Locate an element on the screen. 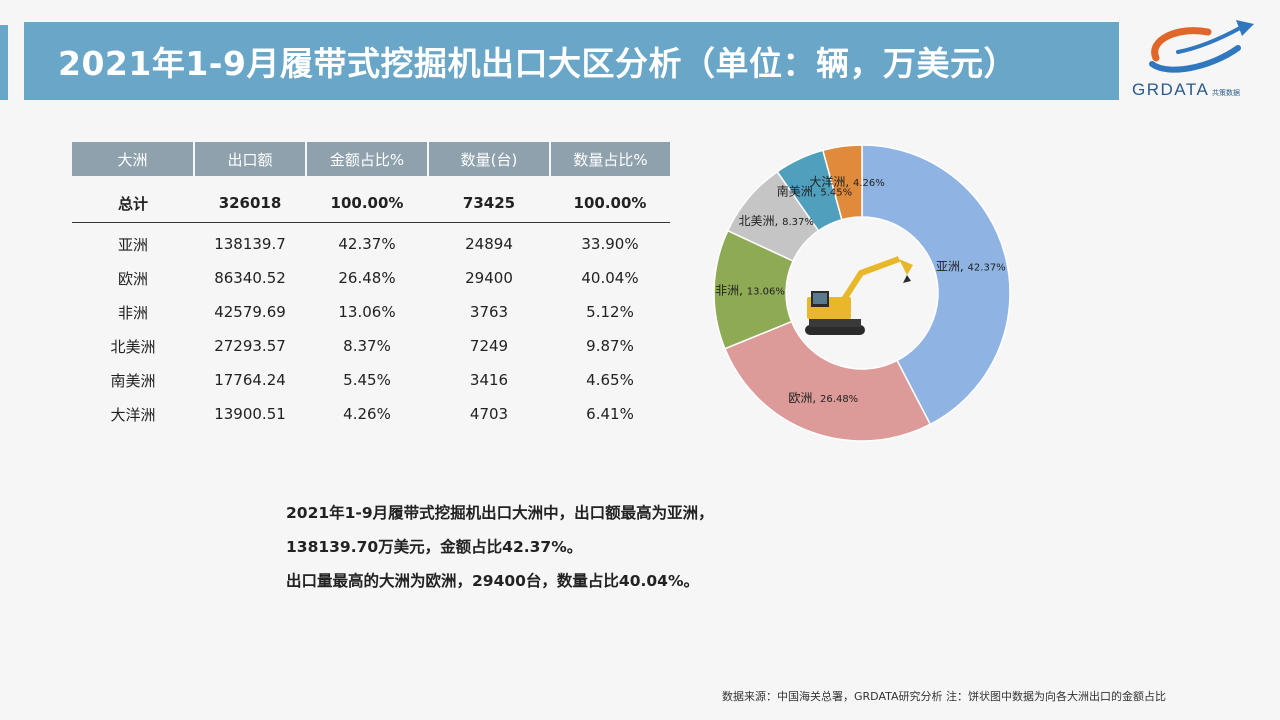 This screenshot has height=720, width=1280. donut-label-3: 北美洲, 8.37% is located at coordinates (775, 221).